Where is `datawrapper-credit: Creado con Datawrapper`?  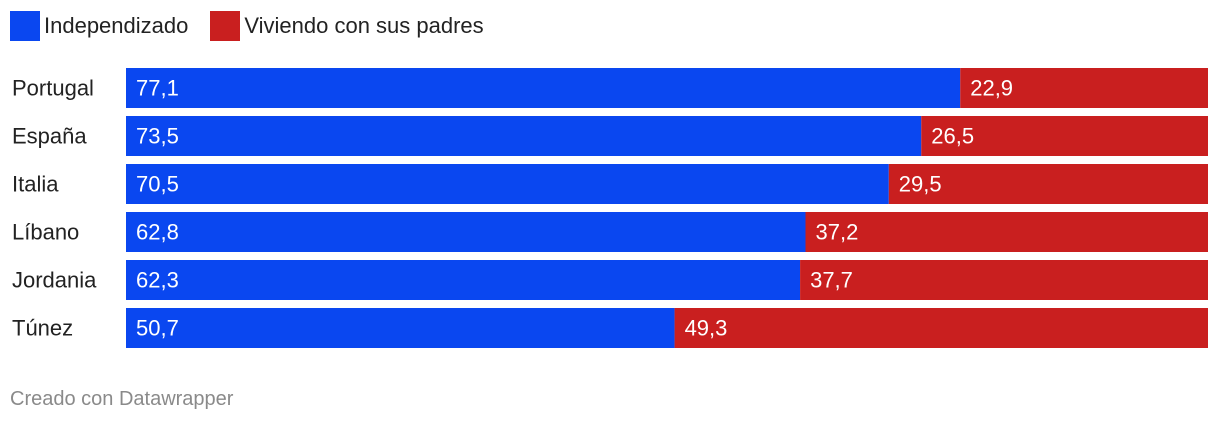
datawrapper-credit: Creado con Datawrapper is located at coordinates (122, 399).